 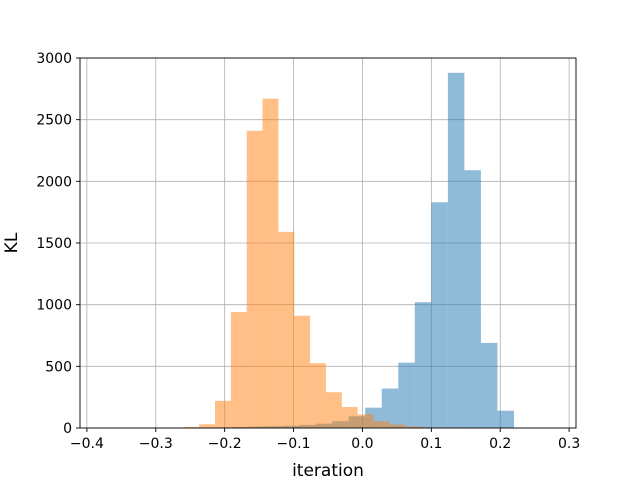 I want to click on y-axis-label: KL, so click(x=12, y=242).